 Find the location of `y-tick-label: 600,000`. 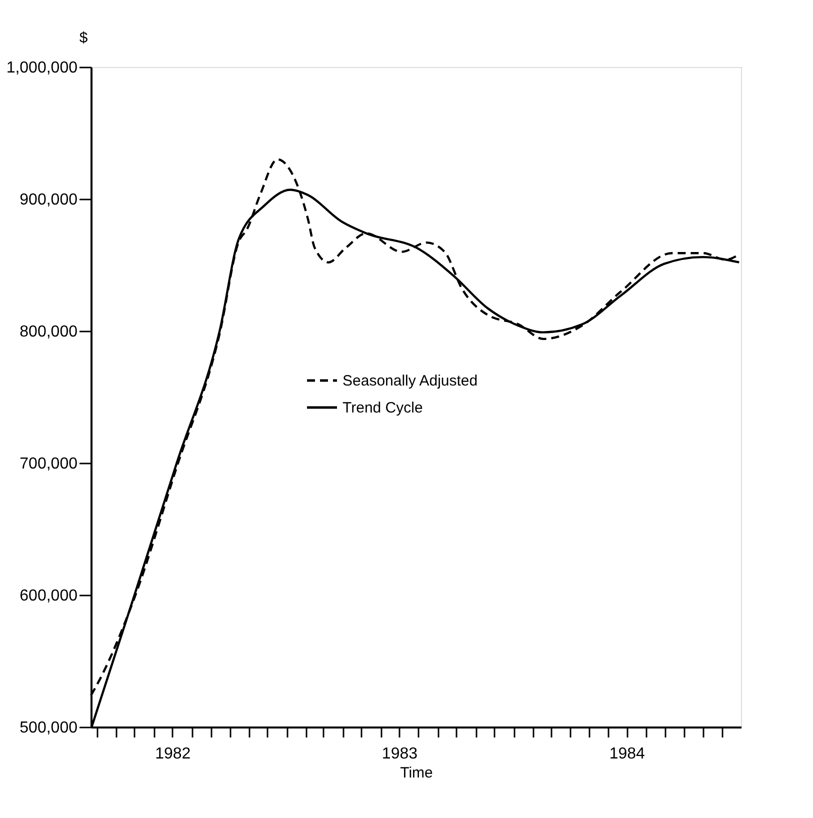

y-tick-label: 600,000 is located at coordinates (49, 596).